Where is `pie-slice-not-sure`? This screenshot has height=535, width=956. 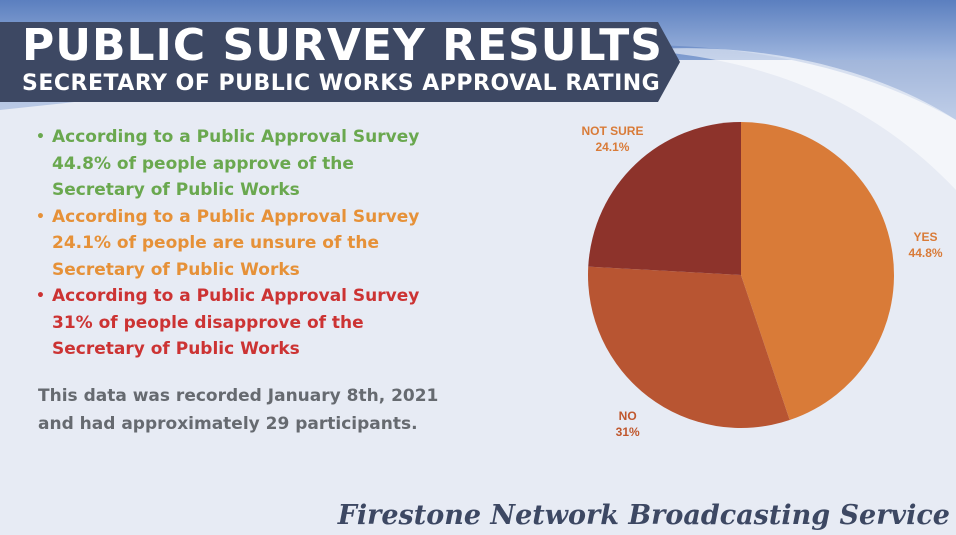
pie-slice-not-sure is located at coordinates (664, 198).